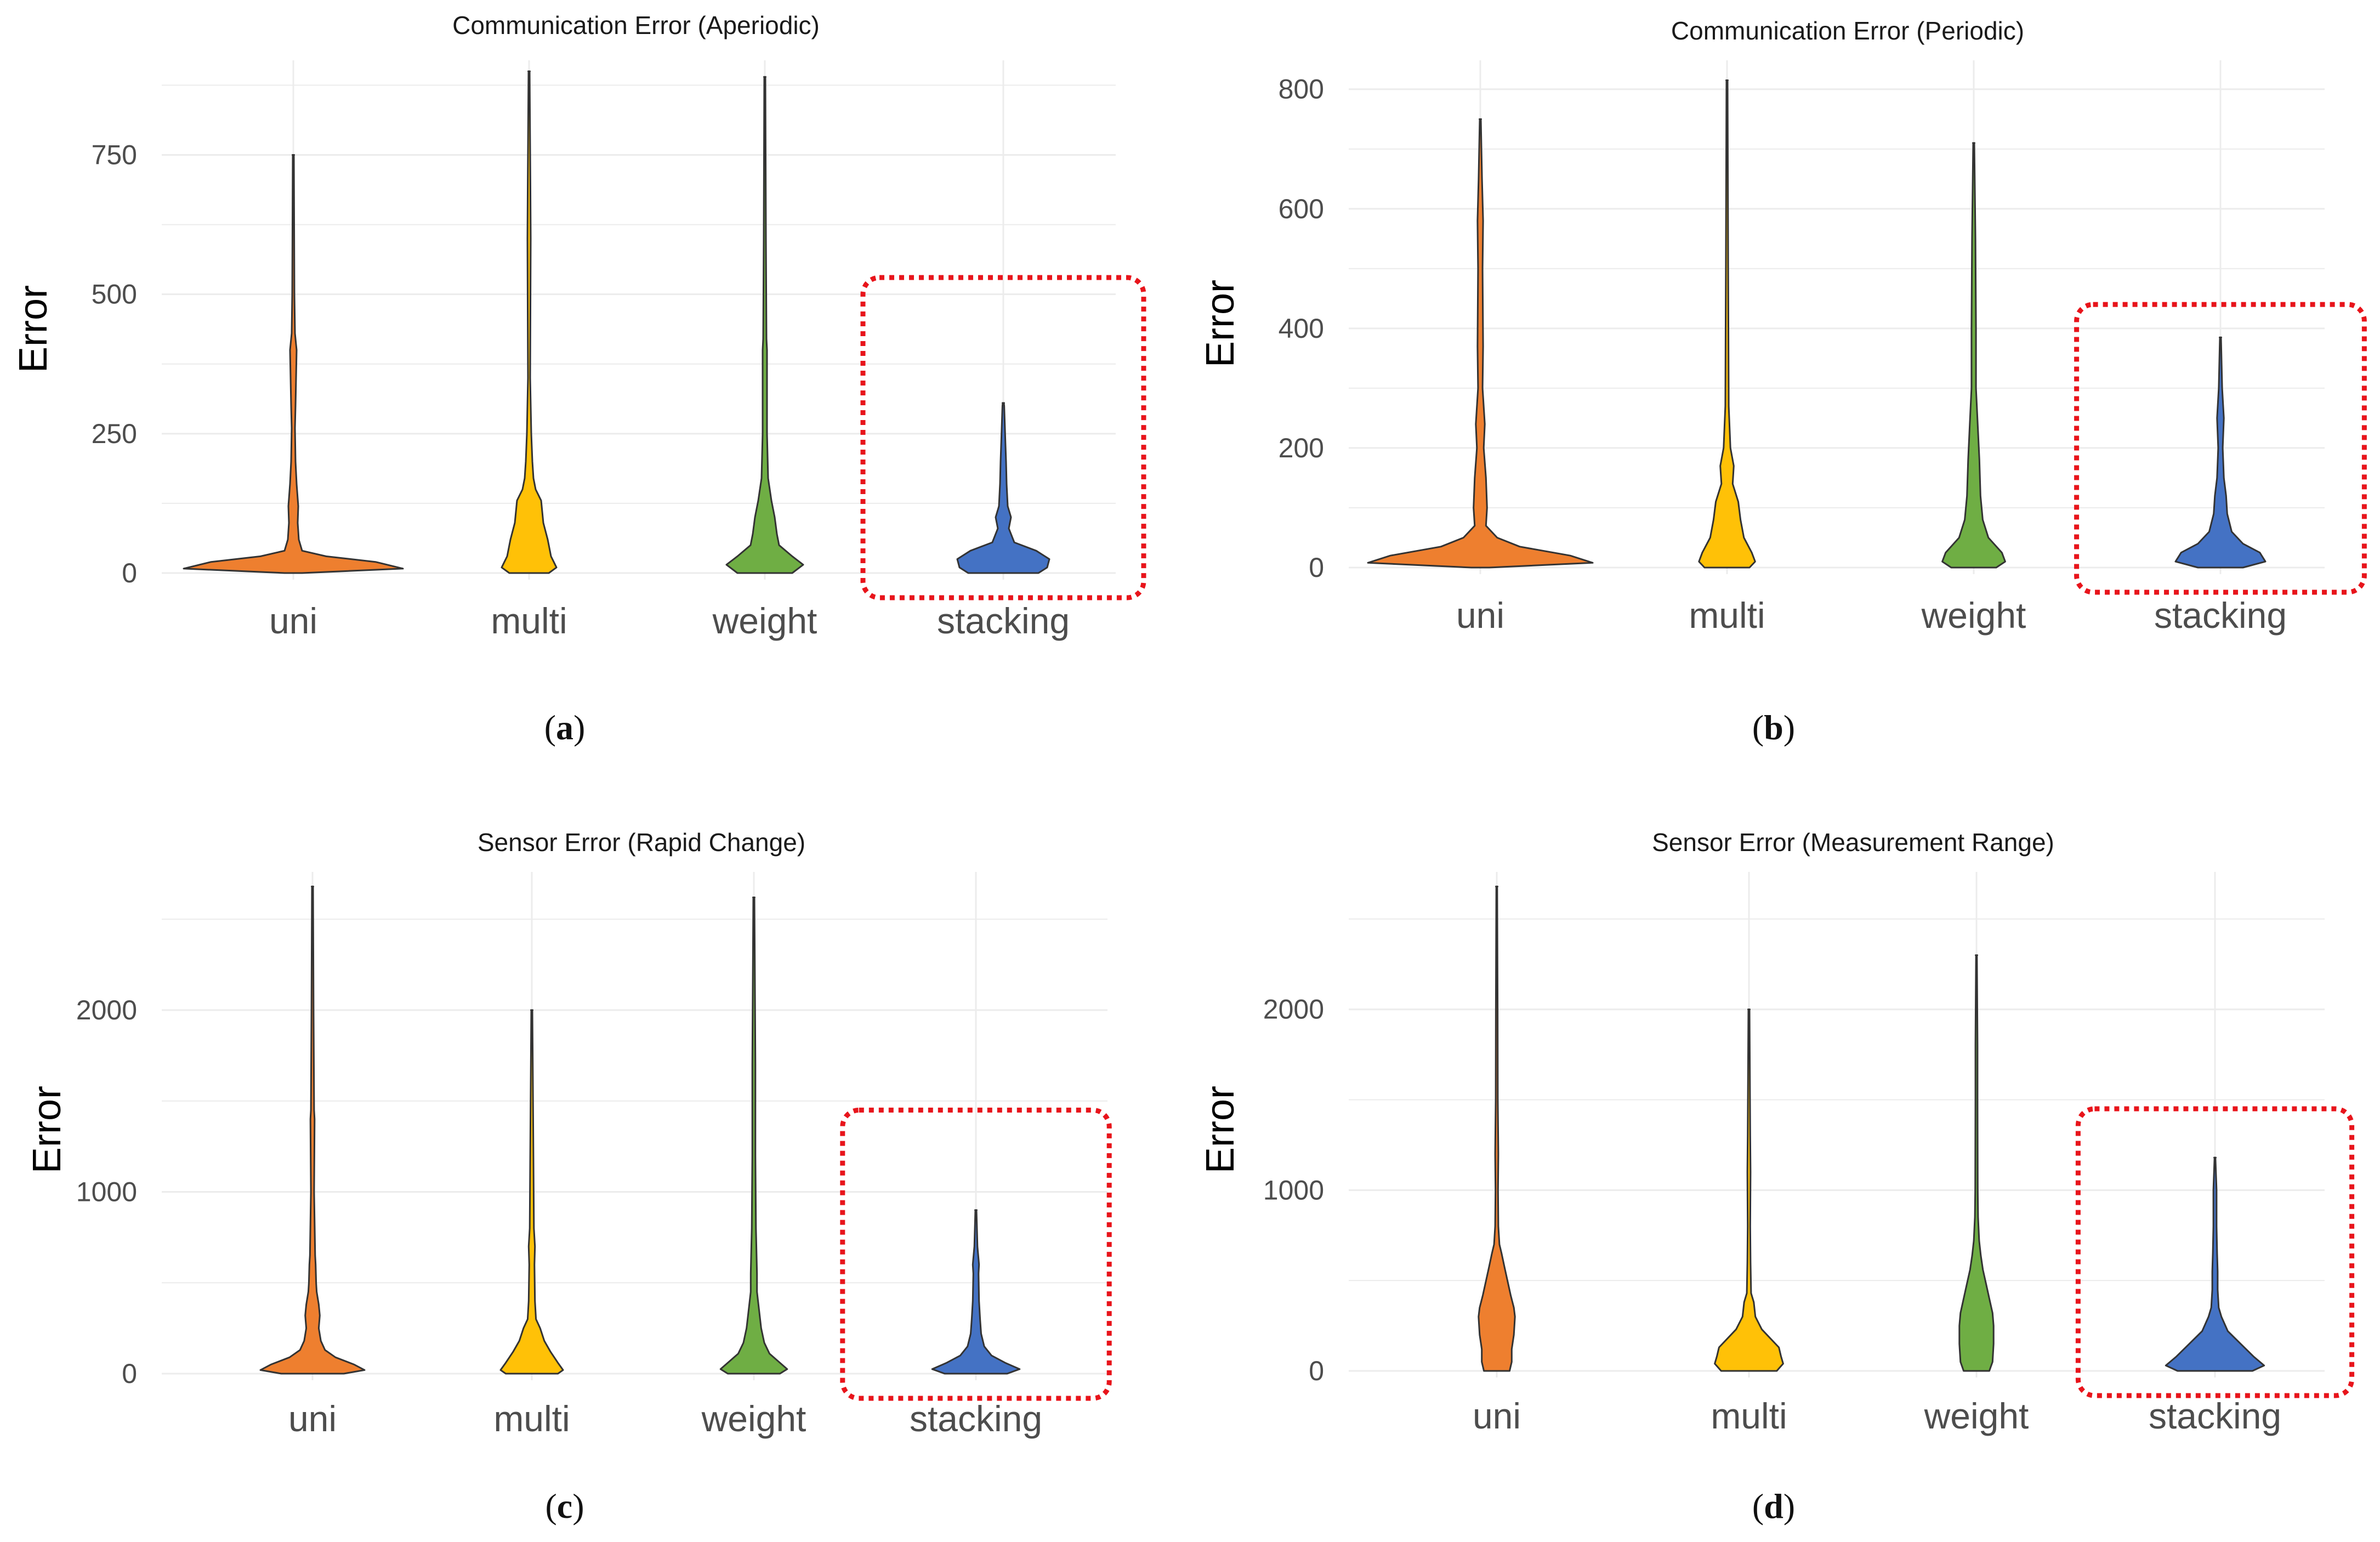 This screenshot has width=2380, height=1542. I want to click on chart-title: Communication Error (Periodic), so click(1847, 30).